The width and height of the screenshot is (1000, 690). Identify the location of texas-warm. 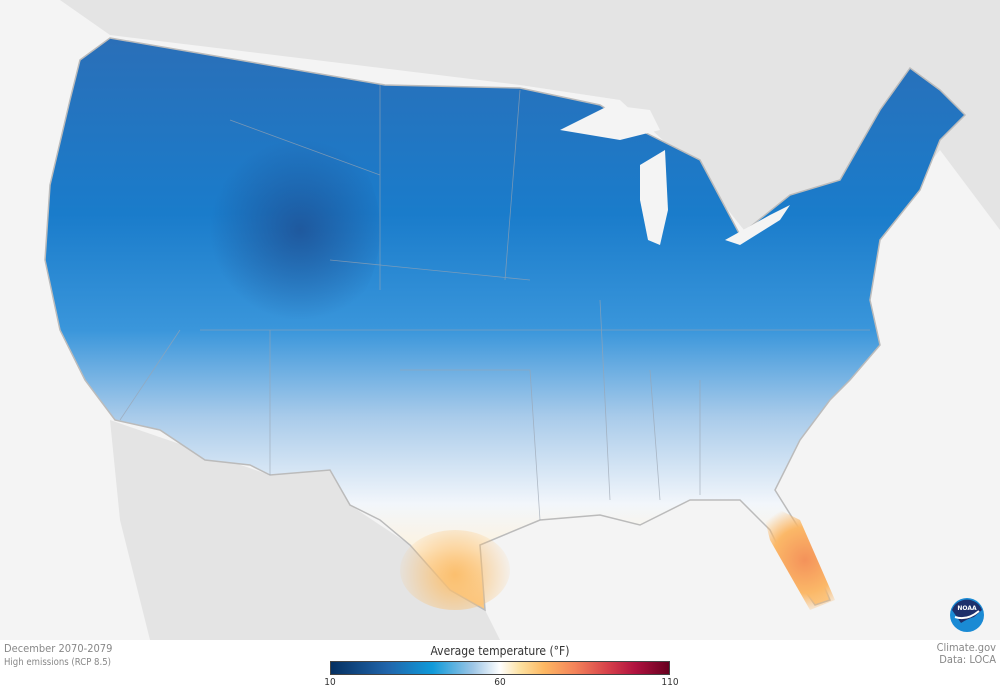
(455, 570).